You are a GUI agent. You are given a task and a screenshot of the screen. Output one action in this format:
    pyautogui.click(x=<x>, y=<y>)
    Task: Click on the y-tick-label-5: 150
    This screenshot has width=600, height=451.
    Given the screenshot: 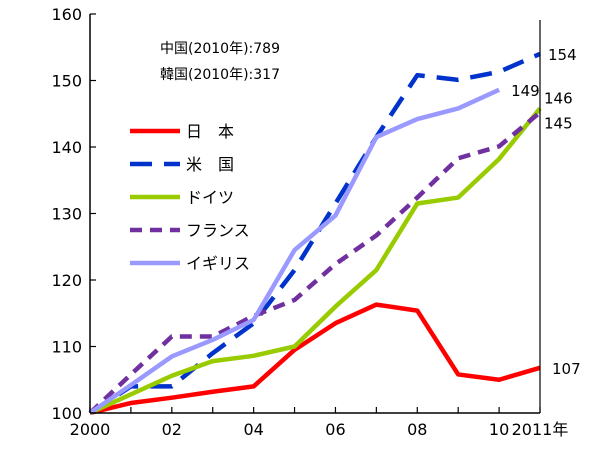 What is the action you would take?
    pyautogui.click(x=66, y=81)
    